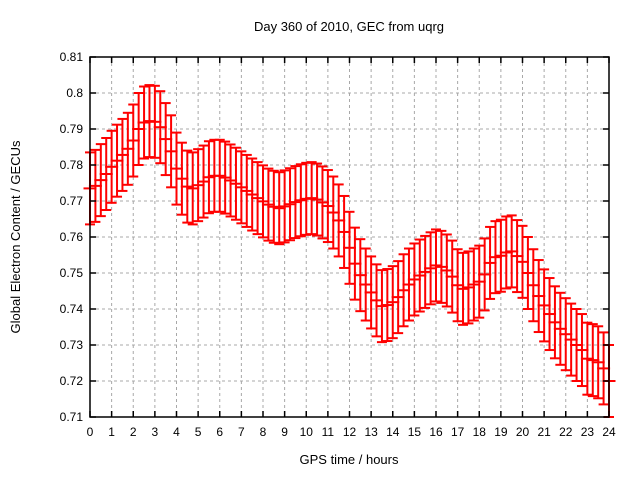  What do you see at coordinates (111, 432) in the screenshot?
I see `x-tick-label: 1` at bounding box center [111, 432].